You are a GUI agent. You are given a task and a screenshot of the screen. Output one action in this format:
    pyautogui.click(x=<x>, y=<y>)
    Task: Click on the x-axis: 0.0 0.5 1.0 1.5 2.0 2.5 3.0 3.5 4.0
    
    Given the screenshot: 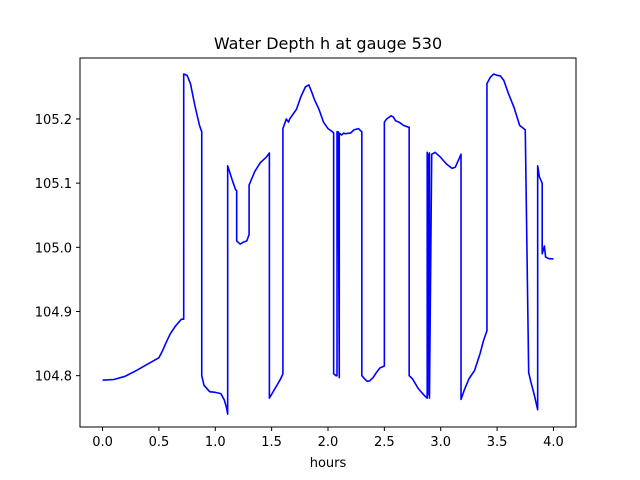 What is the action you would take?
    pyautogui.click(x=328, y=438)
    